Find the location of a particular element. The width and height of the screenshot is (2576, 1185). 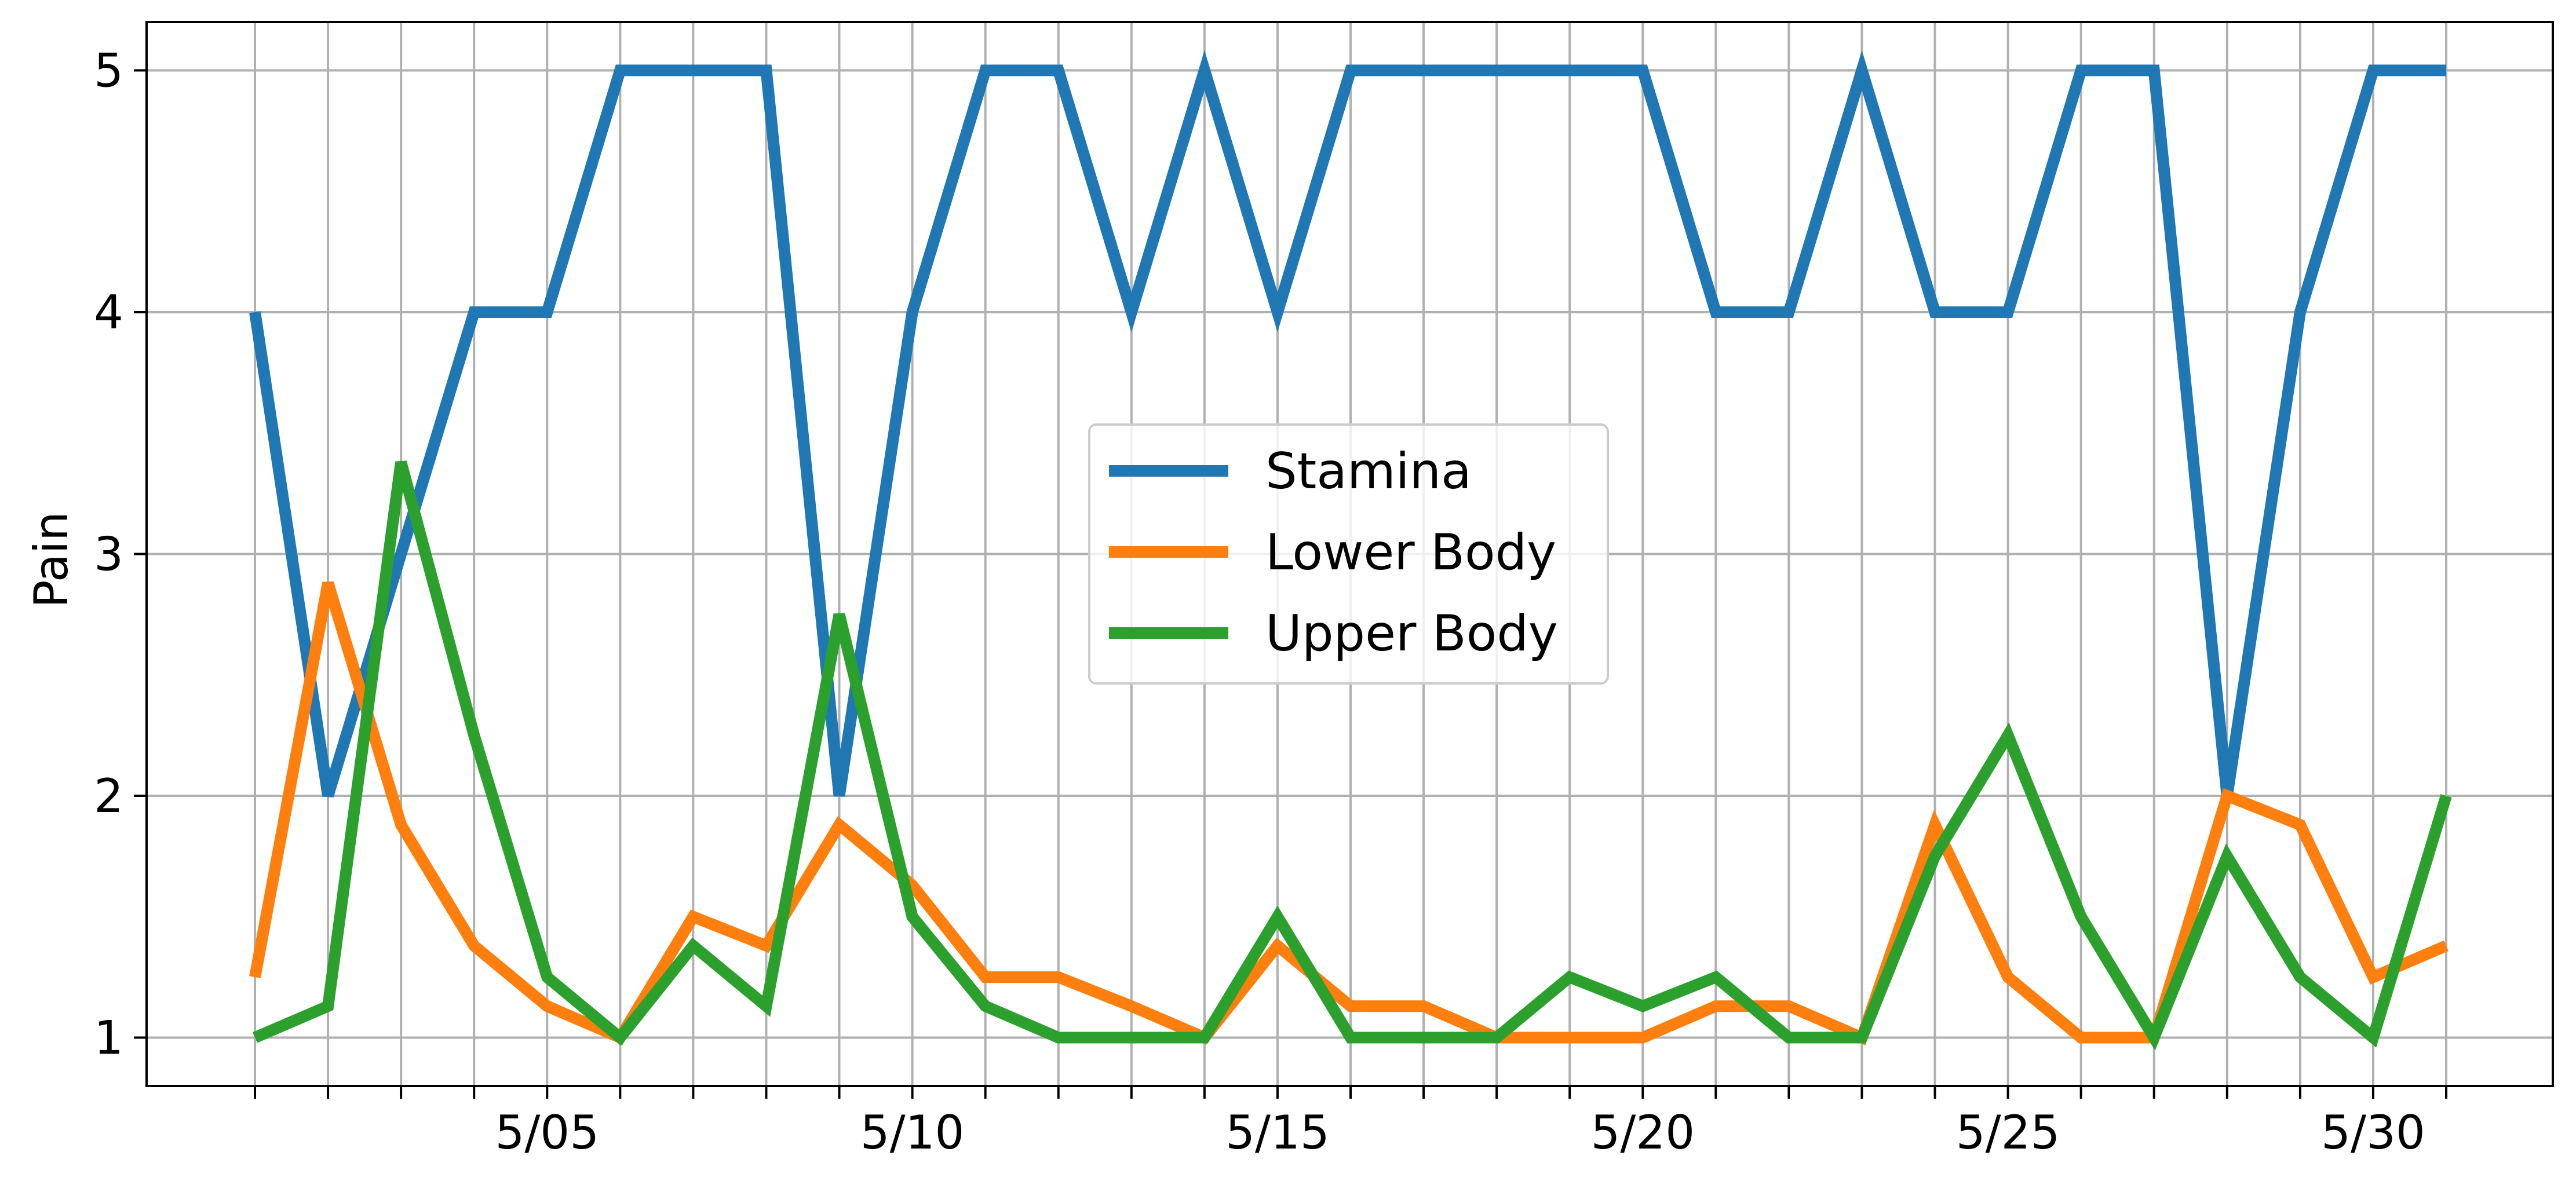

y-tick-label: 1 is located at coordinates (108, 1038).